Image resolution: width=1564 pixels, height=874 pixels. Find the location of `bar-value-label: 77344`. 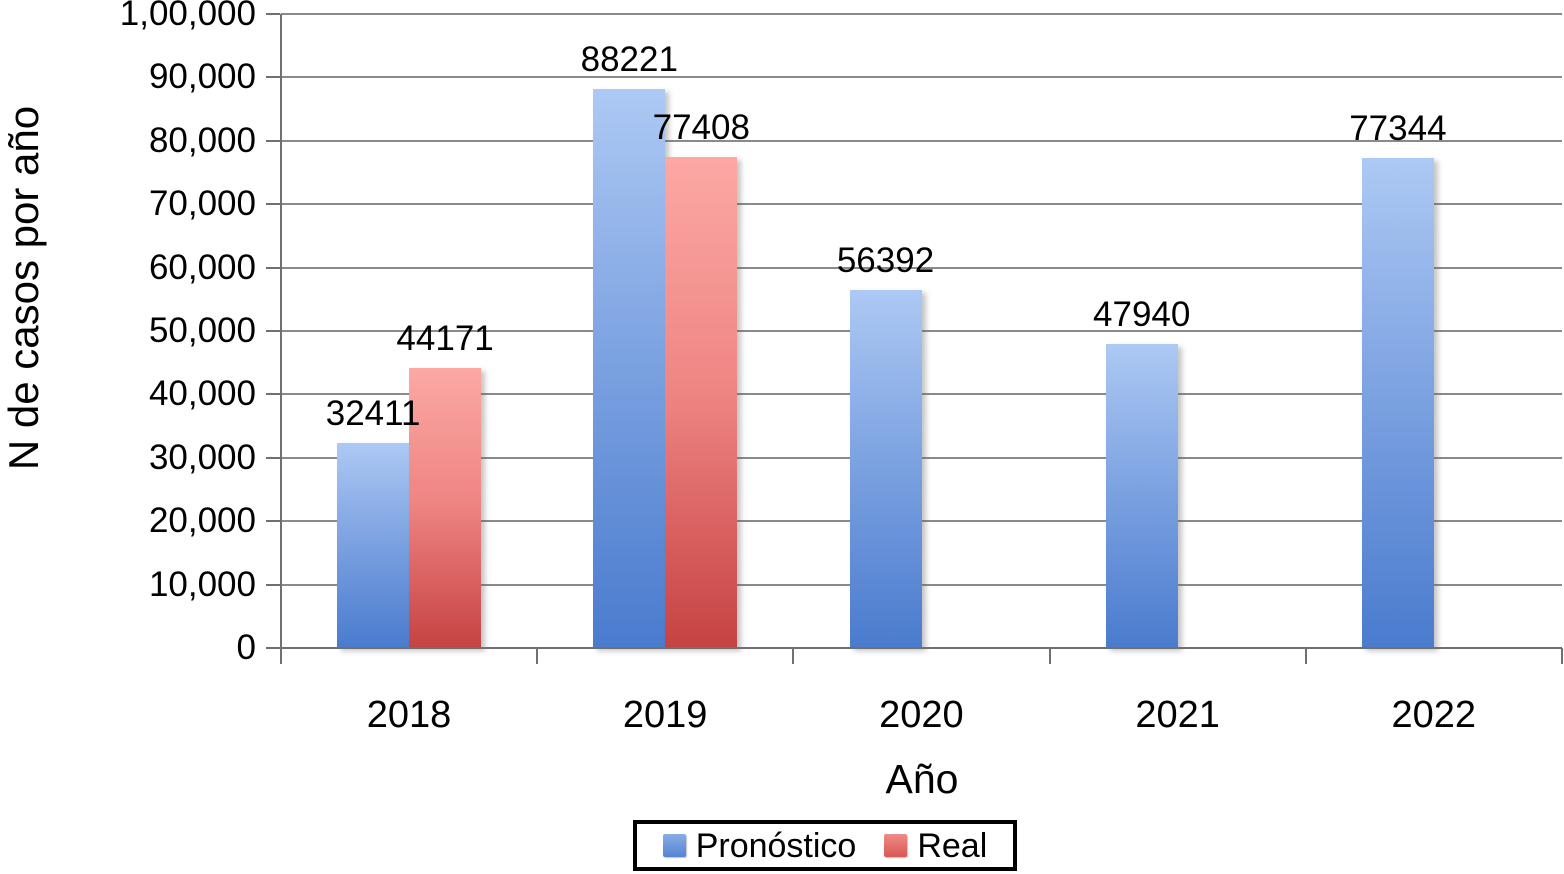

bar-value-label: 77344 is located at coordinates (1398, 128).